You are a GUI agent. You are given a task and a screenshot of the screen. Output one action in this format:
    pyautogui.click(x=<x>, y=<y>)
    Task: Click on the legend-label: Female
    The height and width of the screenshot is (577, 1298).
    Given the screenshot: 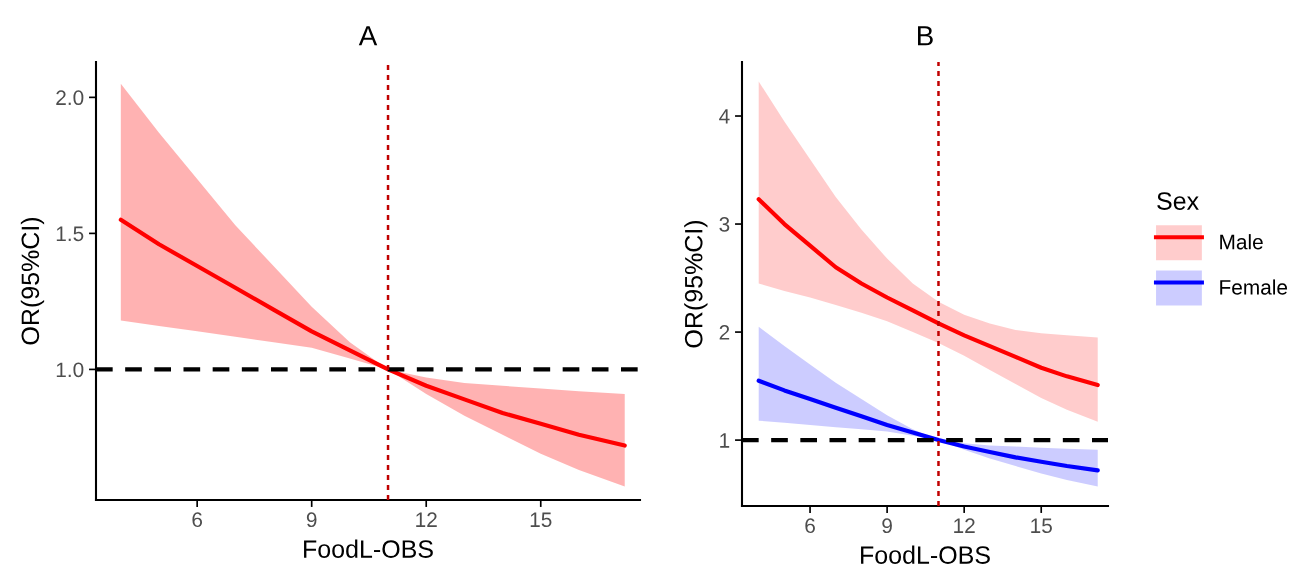 What is the action you would take?
    pyautogui.click(x=1254, y=287)
    